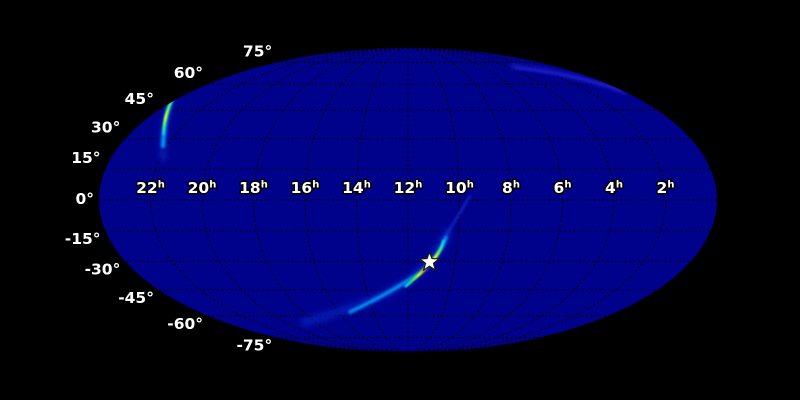 The width and height of the screenshot is (800, 400). What do you see at coordinates (666, 188) in the screenshot?
I see `ra-tick-label: 2h` at bounding box center [666, 188].